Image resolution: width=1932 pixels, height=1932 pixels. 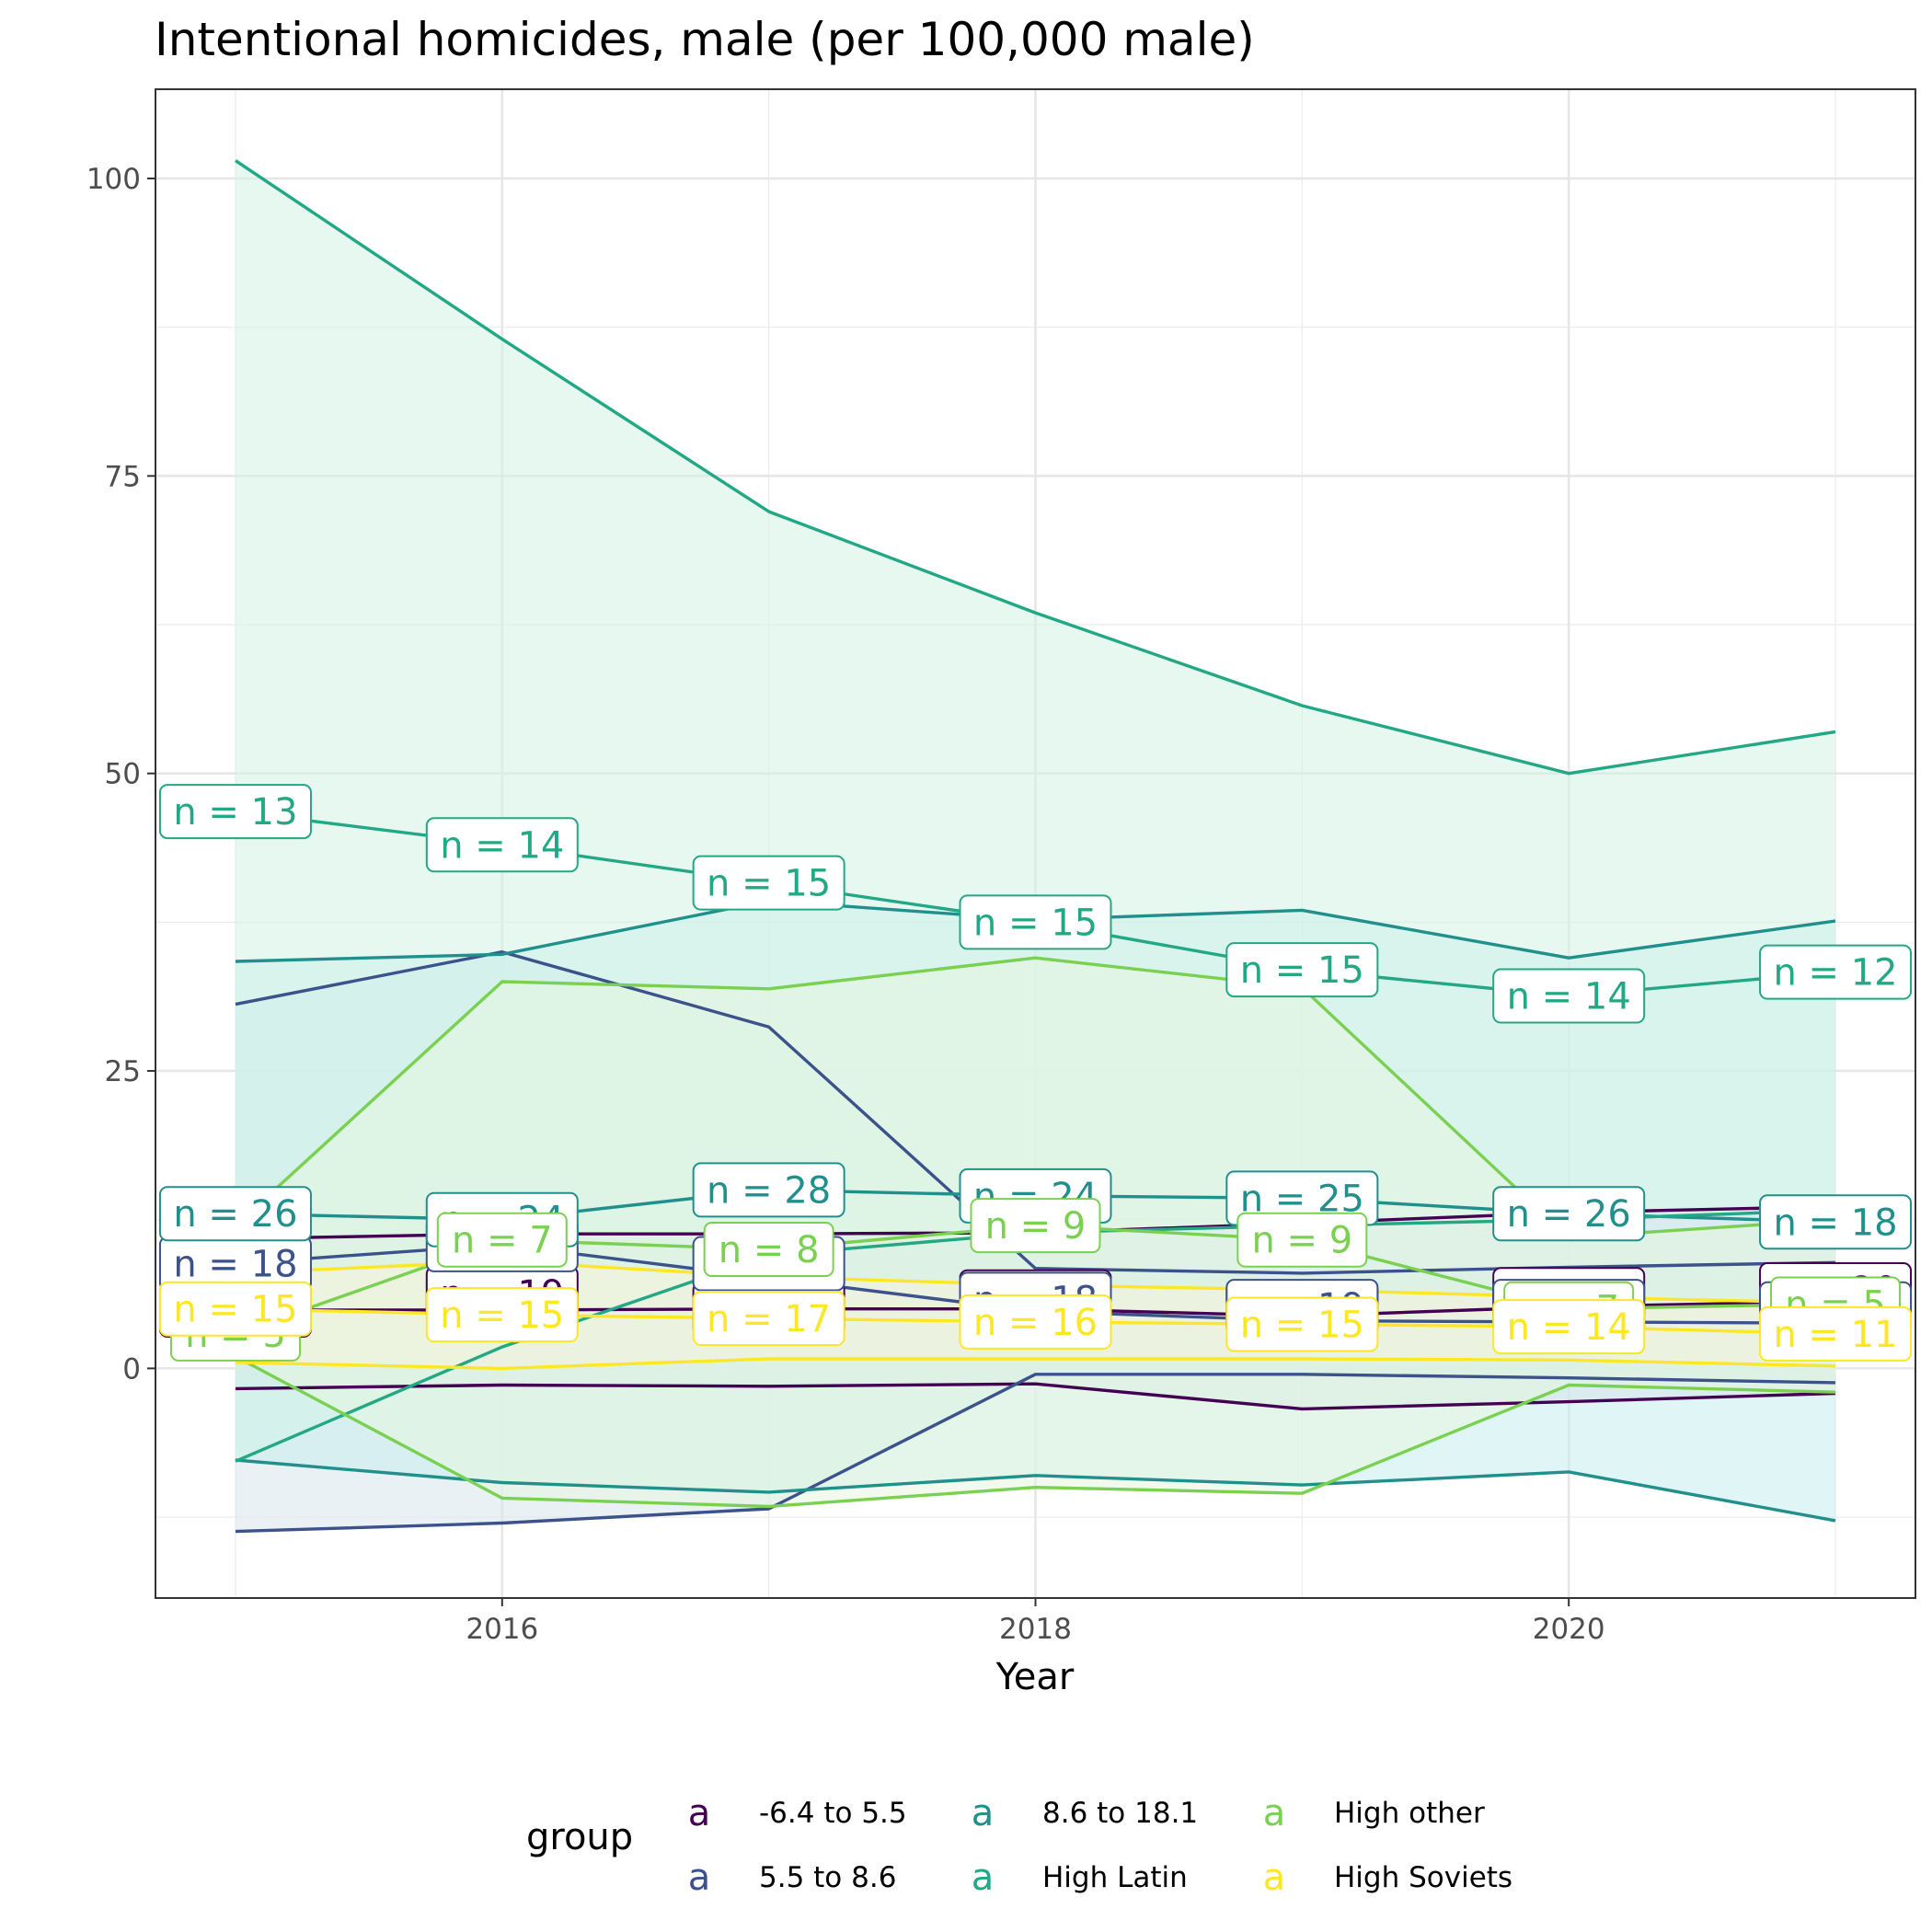 What do you see at coordinates (1423, 1877) in the screenshot?
I see `legend-label: High Soviets` at bounding box center [1423, 1877].